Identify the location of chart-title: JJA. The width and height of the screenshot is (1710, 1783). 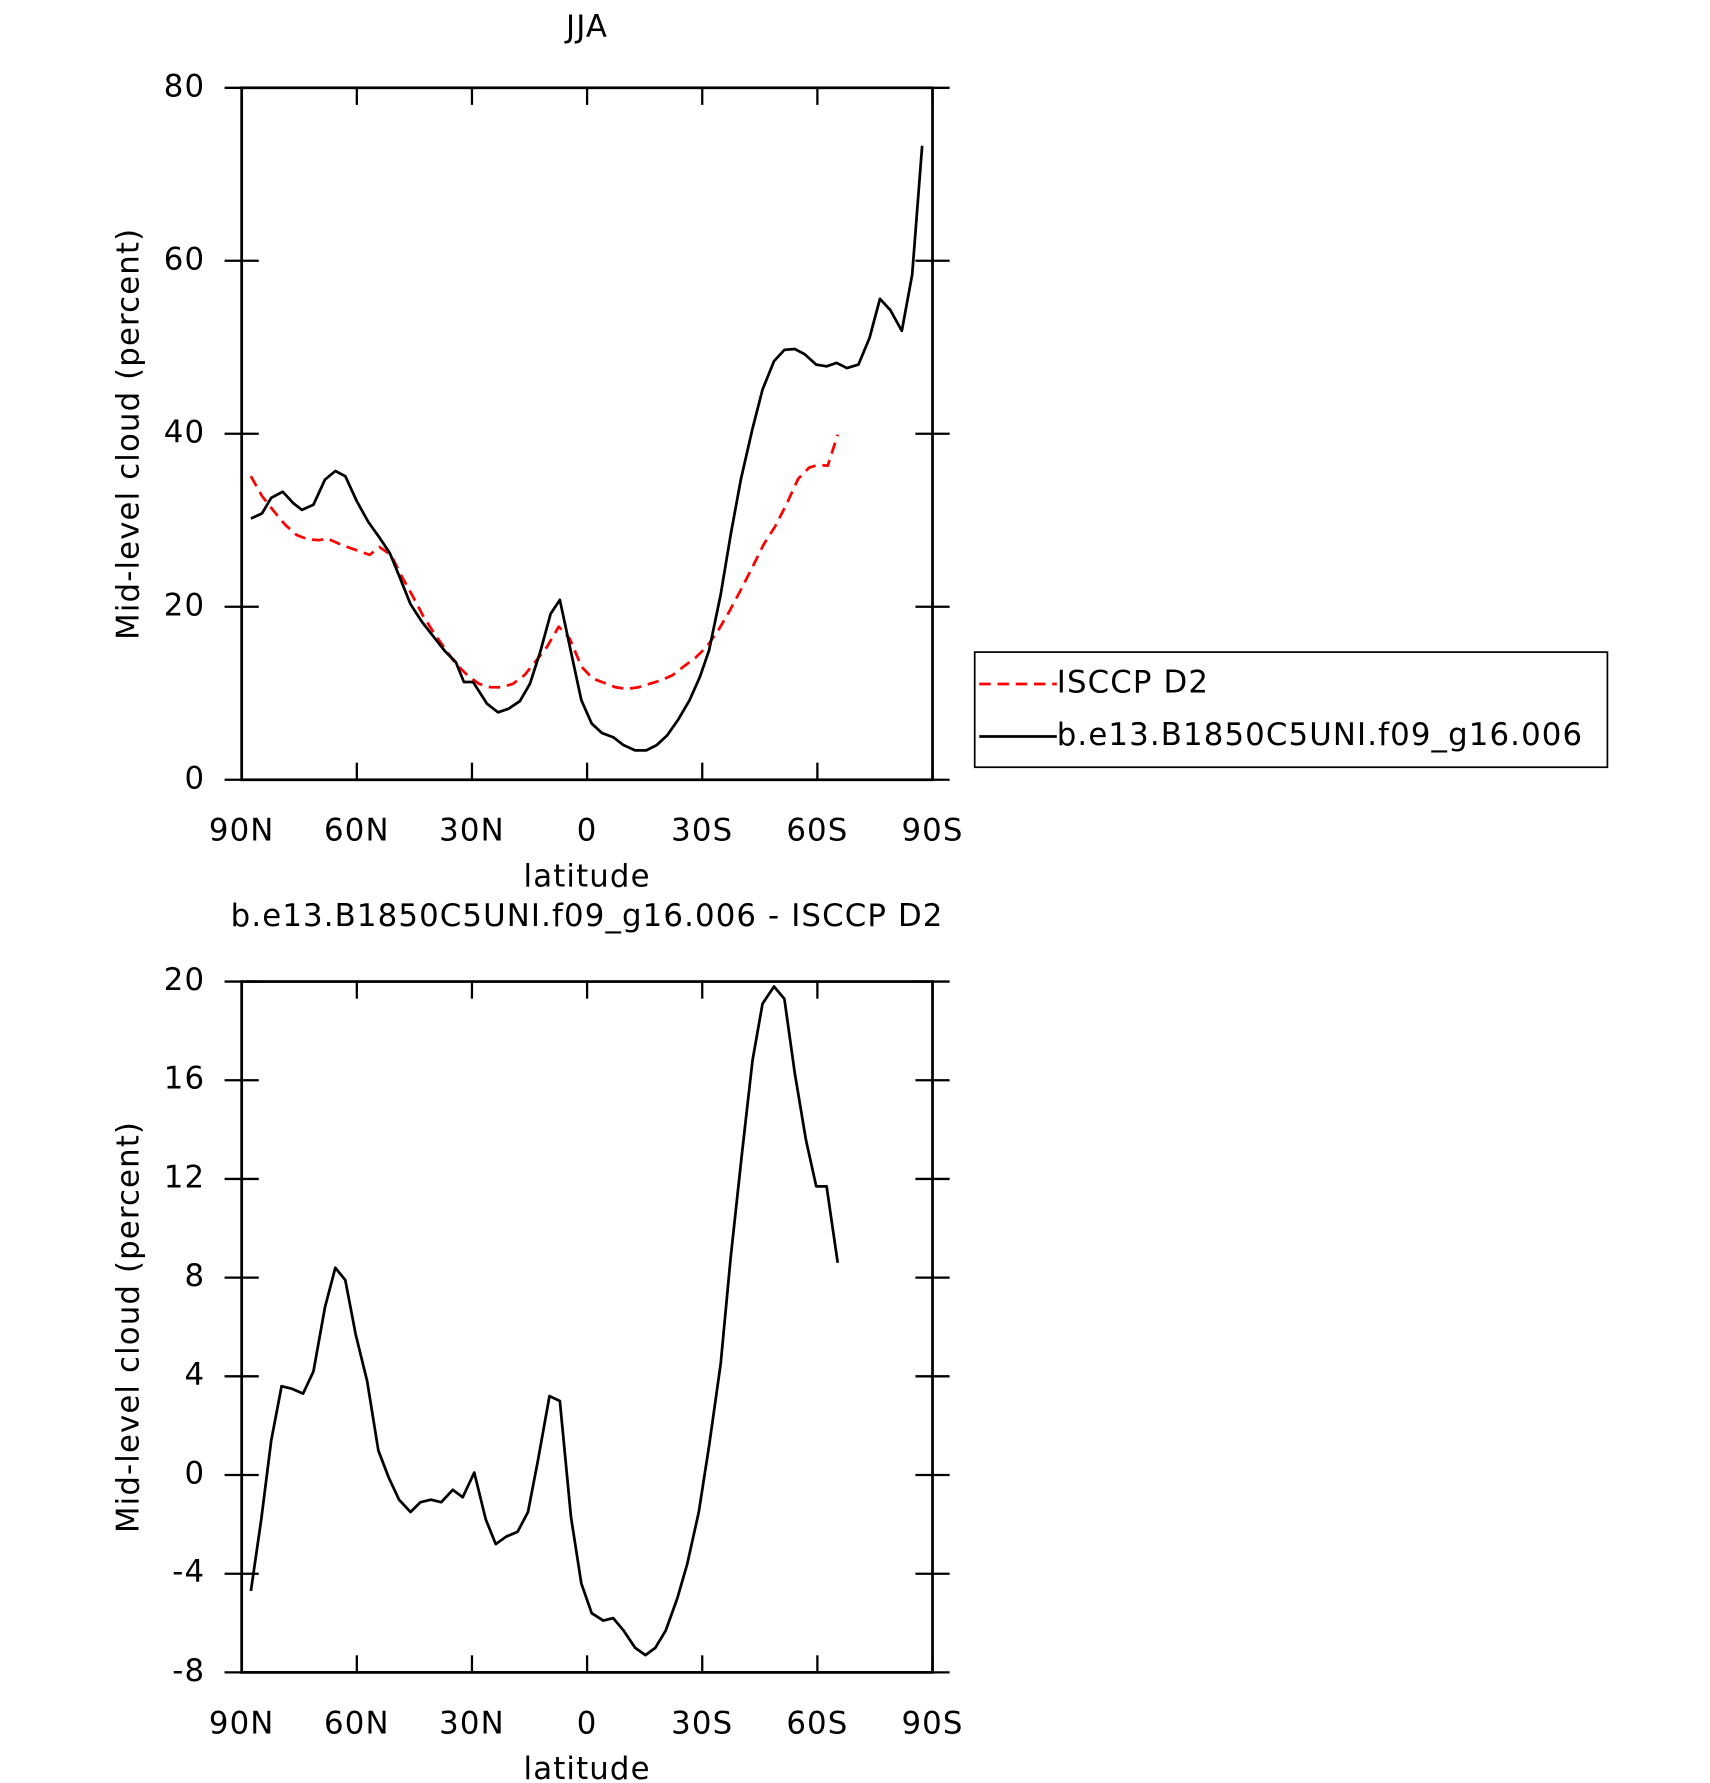
(586, 27).